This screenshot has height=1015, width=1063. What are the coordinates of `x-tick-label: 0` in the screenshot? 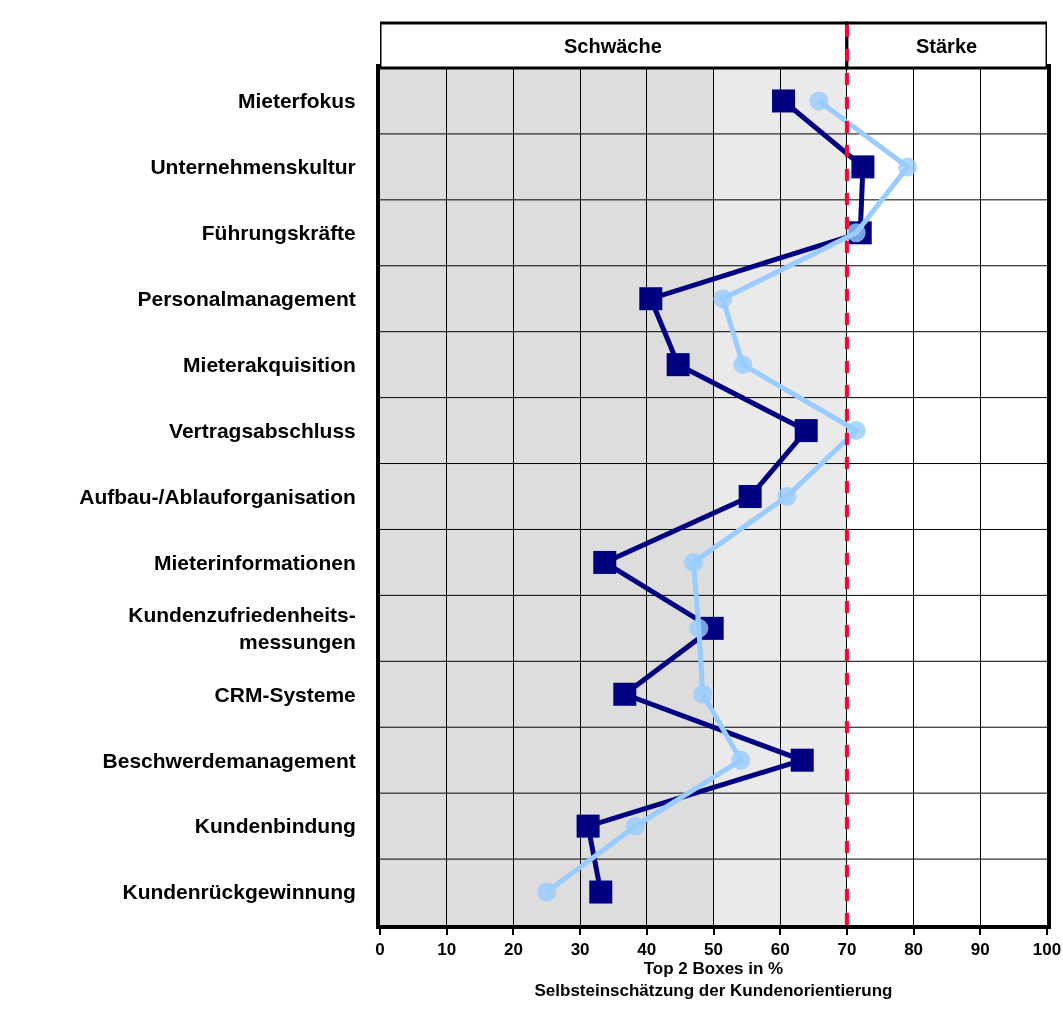 It's located at (380, 950).